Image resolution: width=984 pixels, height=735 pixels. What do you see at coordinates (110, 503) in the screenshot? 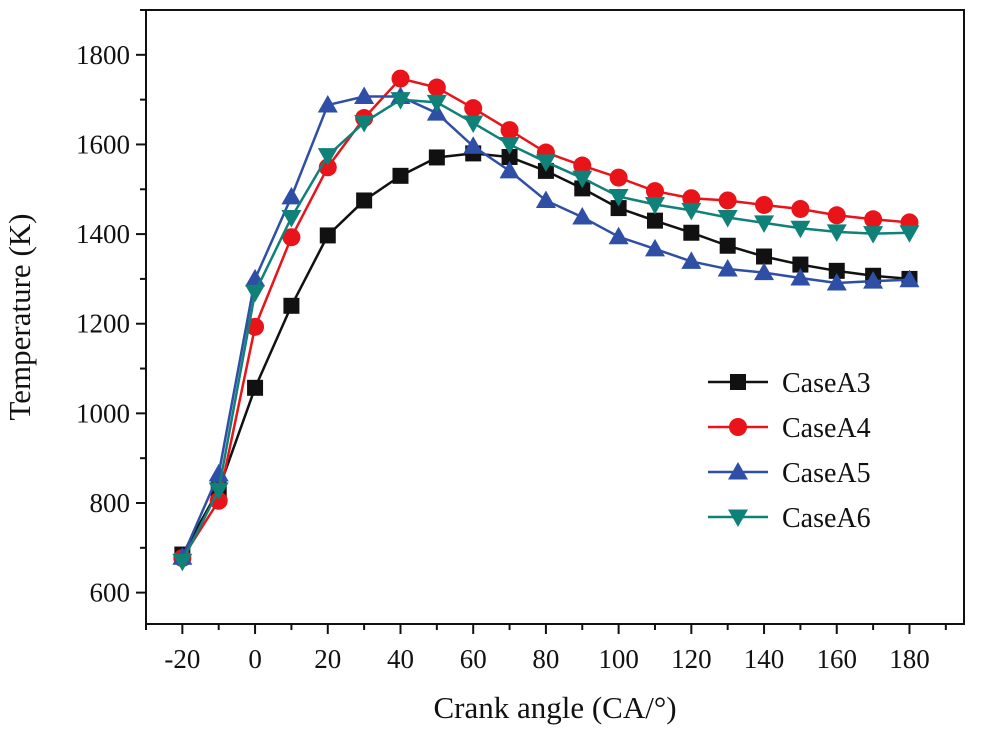
I see `y-tick-label: 800` at bounding box center [110, 503].